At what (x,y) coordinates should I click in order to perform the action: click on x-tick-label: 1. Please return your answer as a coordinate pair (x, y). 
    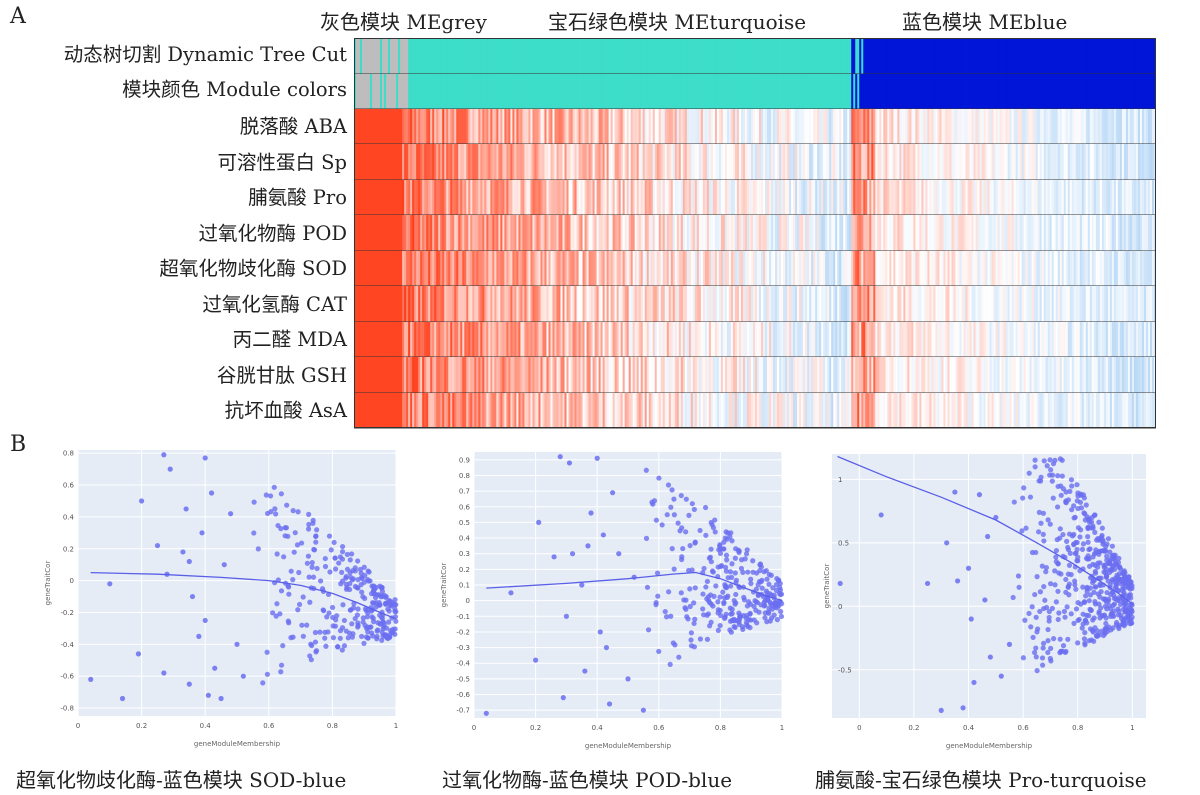
    Looking at the image, I should click on (396, 726).